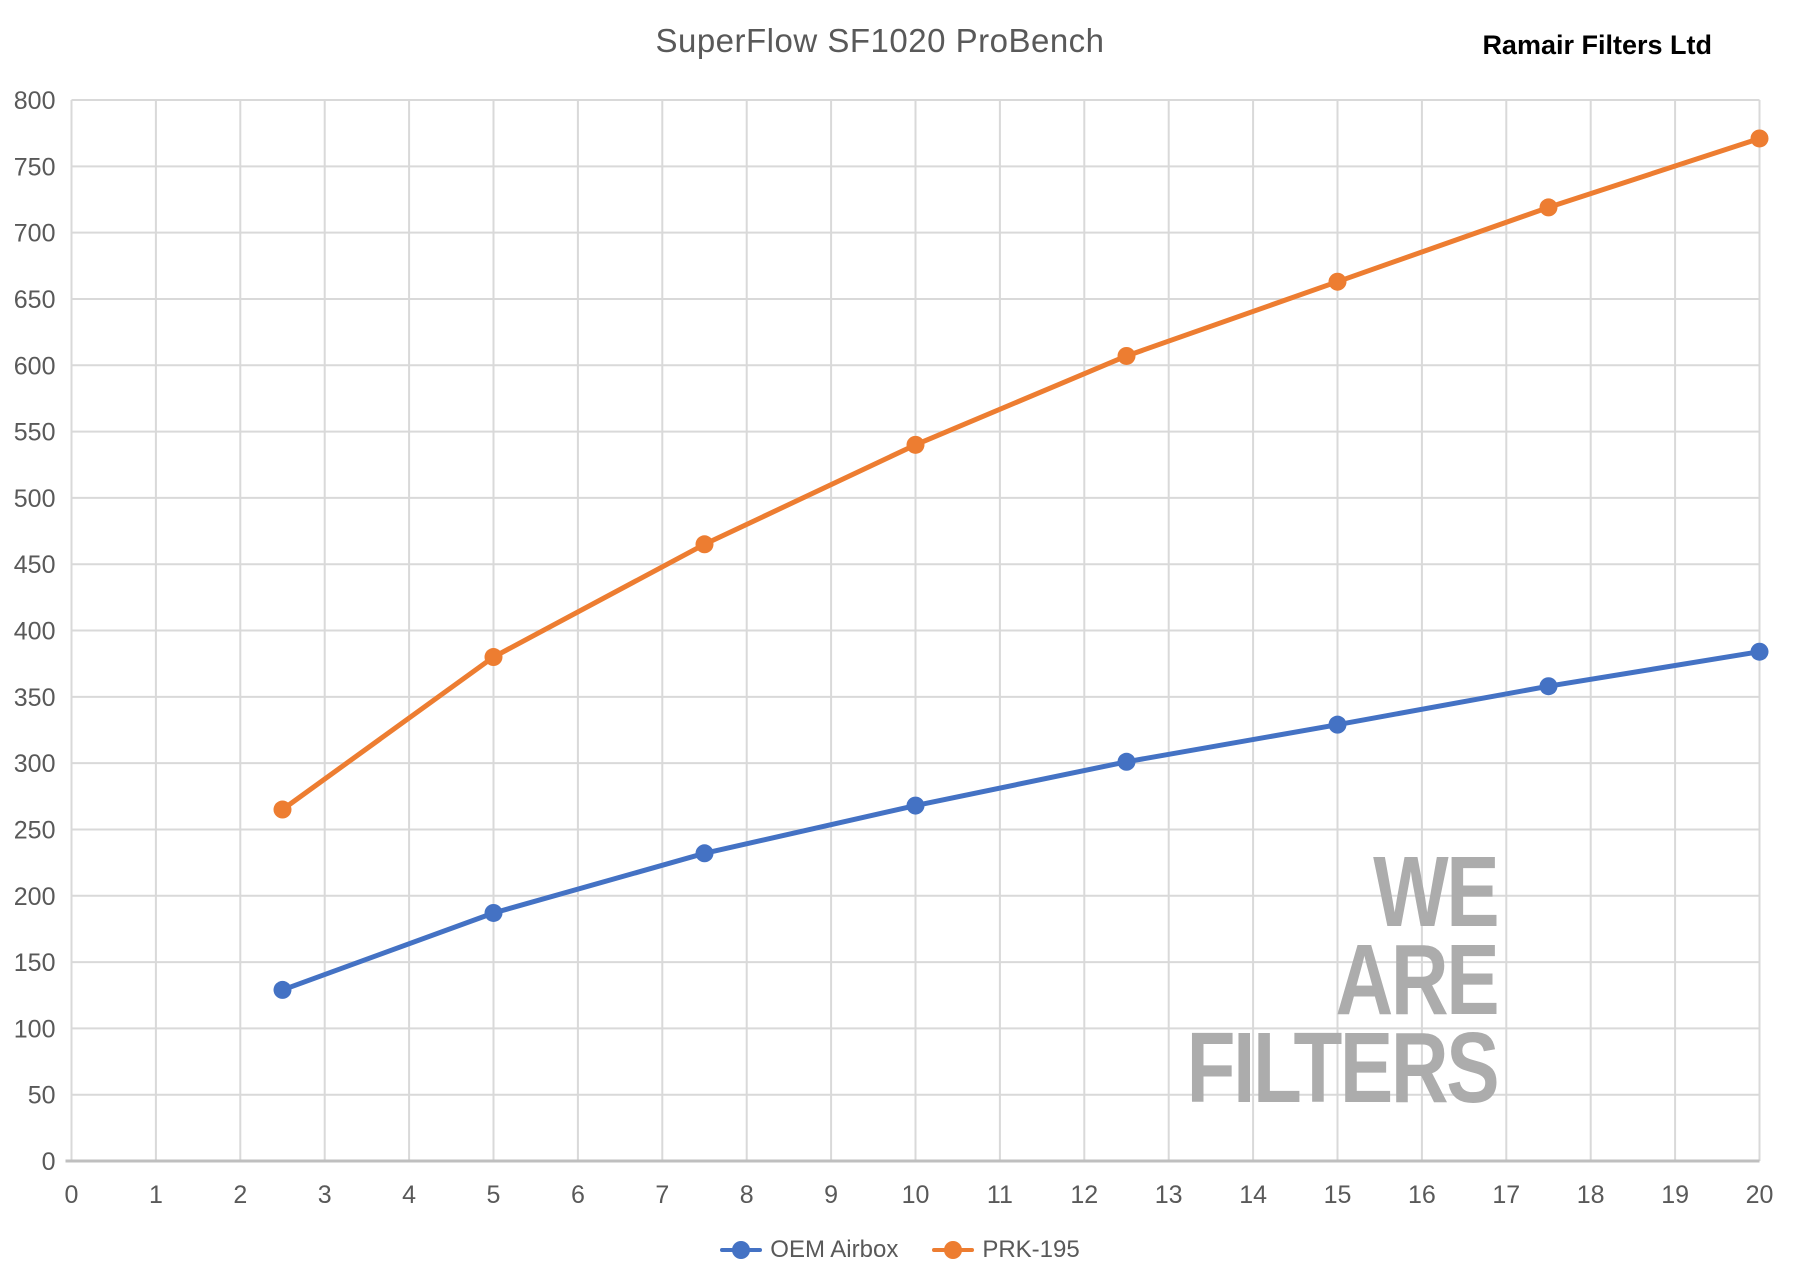 The image size is (1800, 1281). Describe the element at coordinates (1760, 1195) in the screenshot. I see `x-axis-tick-label: 20` at that location.